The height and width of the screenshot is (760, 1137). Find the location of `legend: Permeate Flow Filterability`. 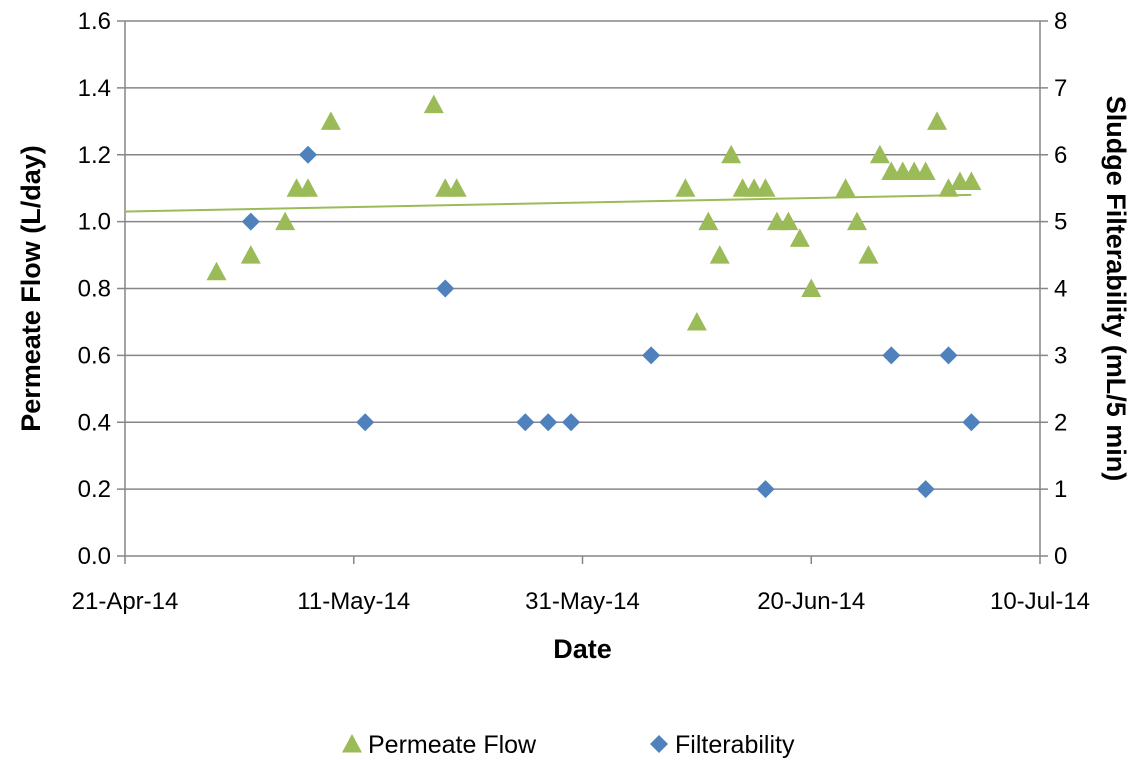

legend: Permeate Flow Filterability is located at coordinates (568, 745).